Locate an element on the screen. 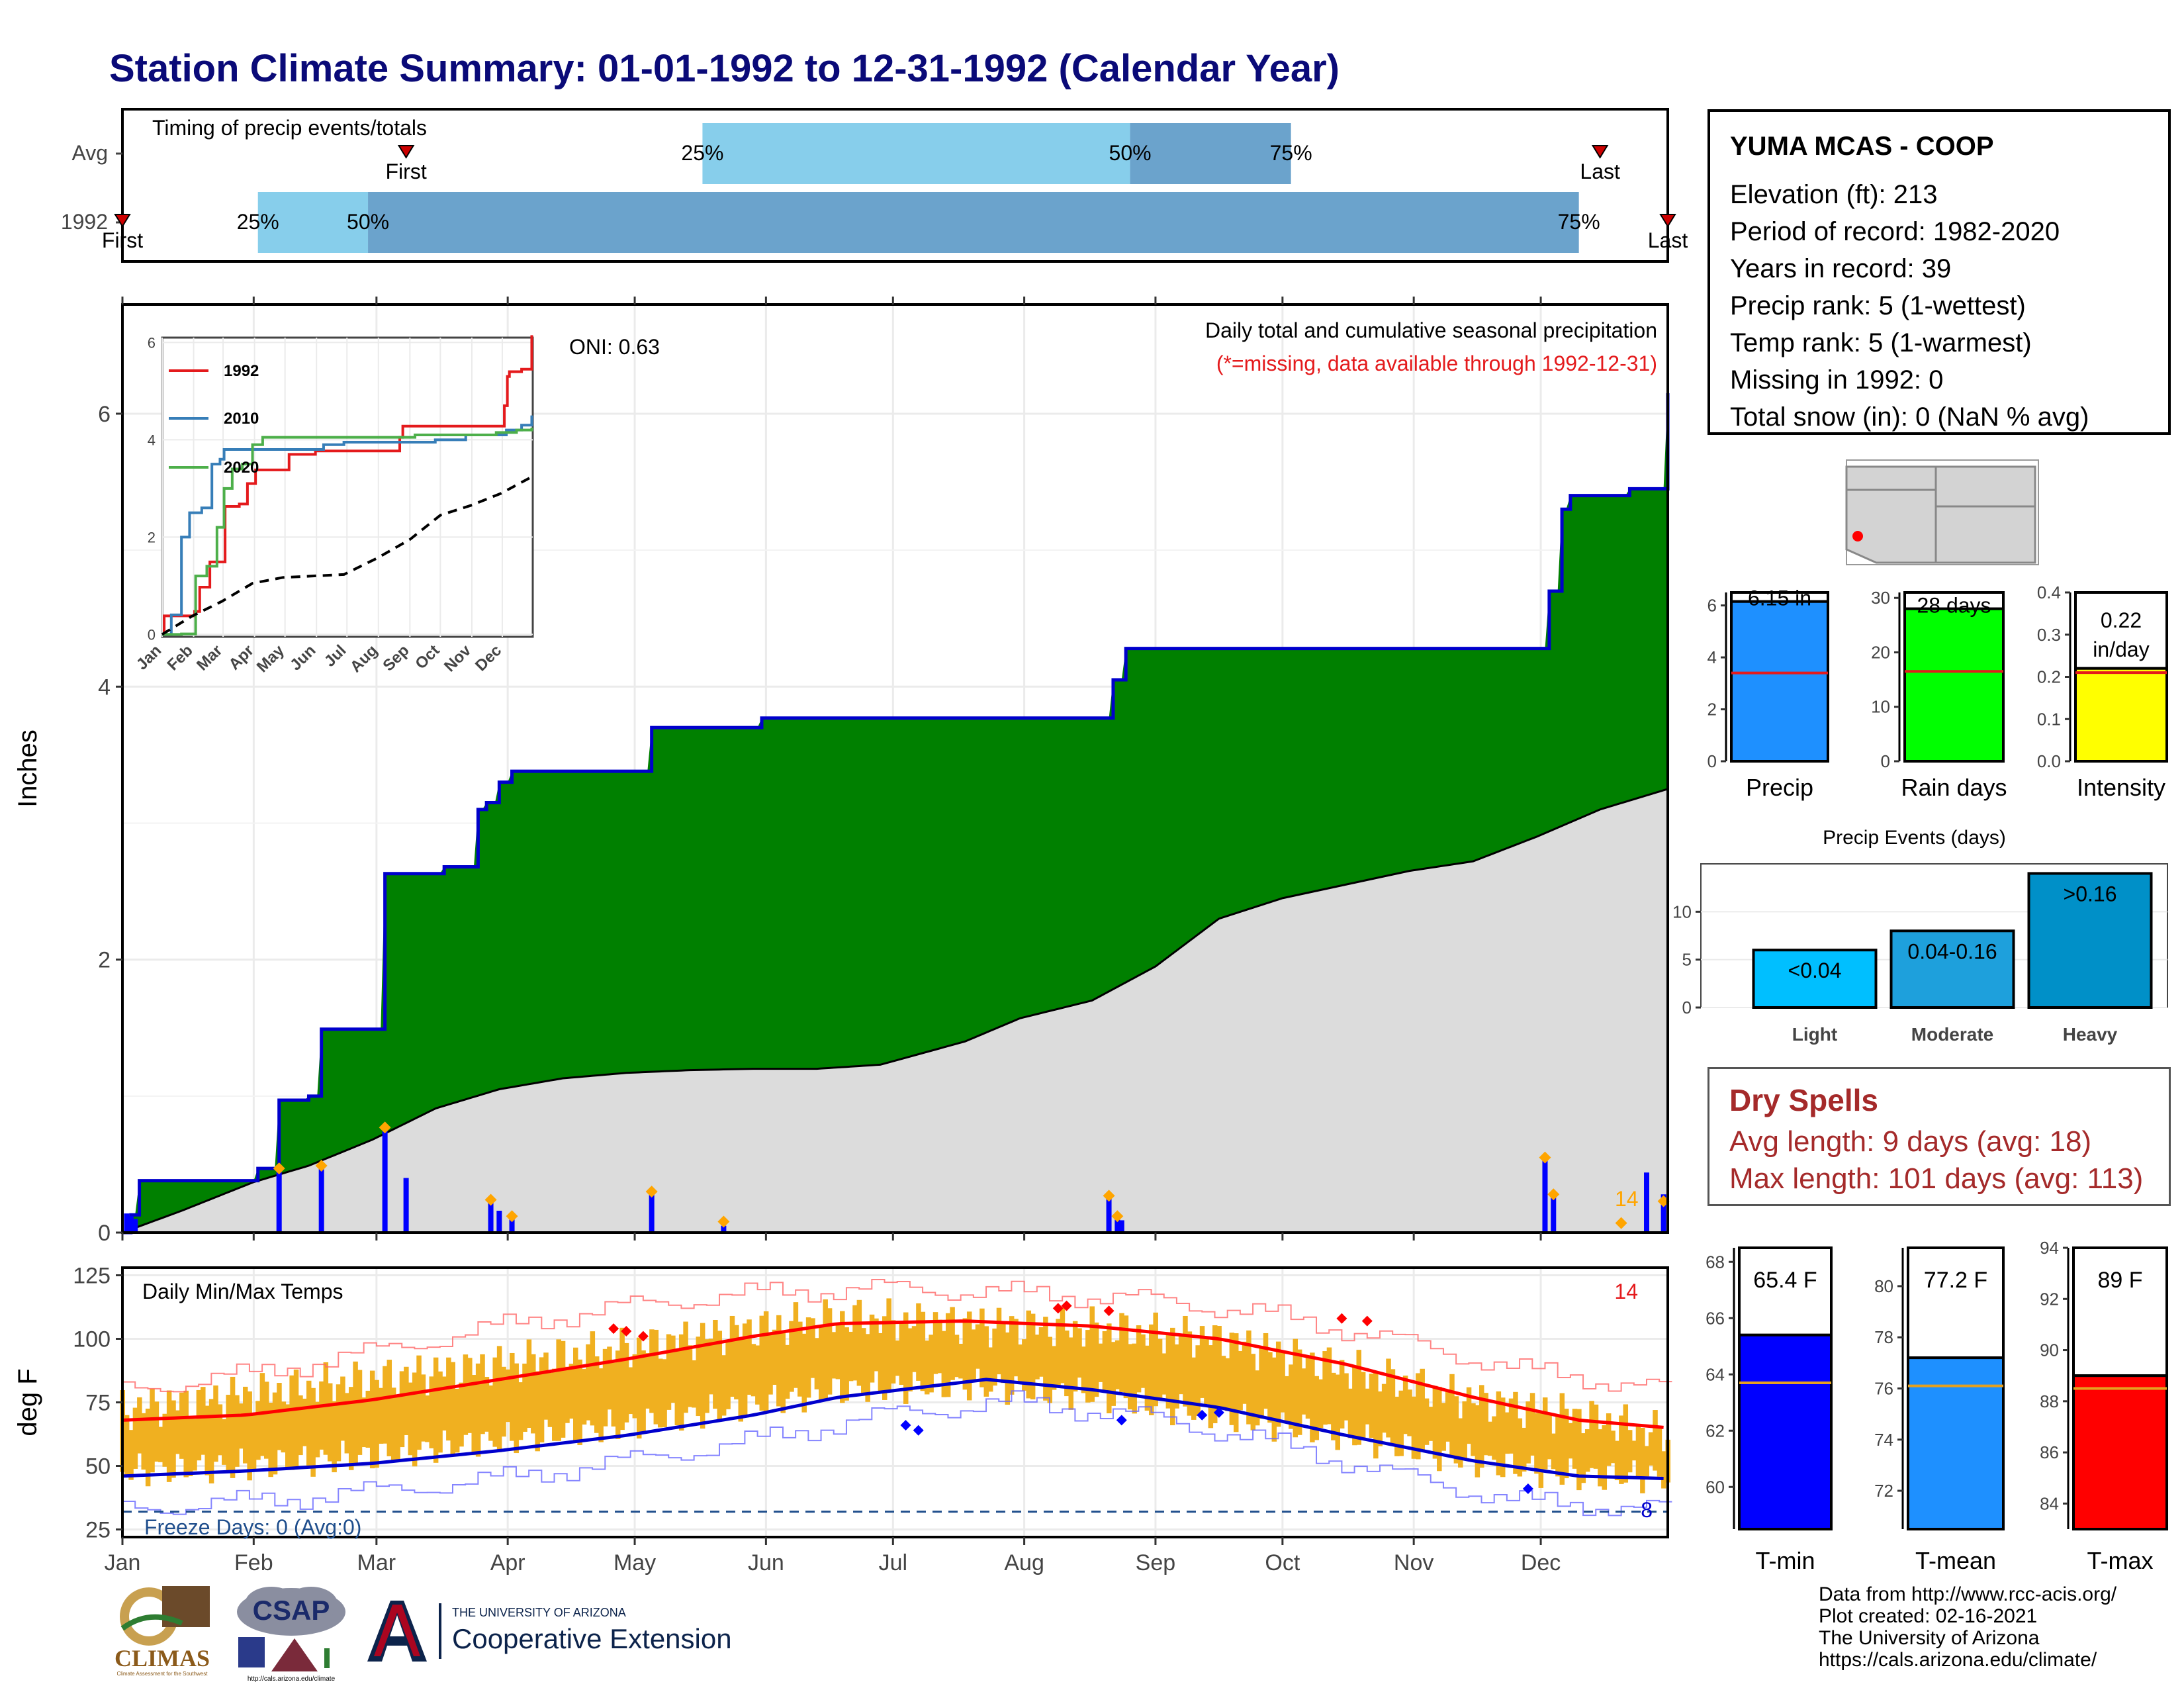 Image resolution: width=2184 pixels, height=1688 pixels. temps-tmin-record-line is located at coordinates (897, 1453).